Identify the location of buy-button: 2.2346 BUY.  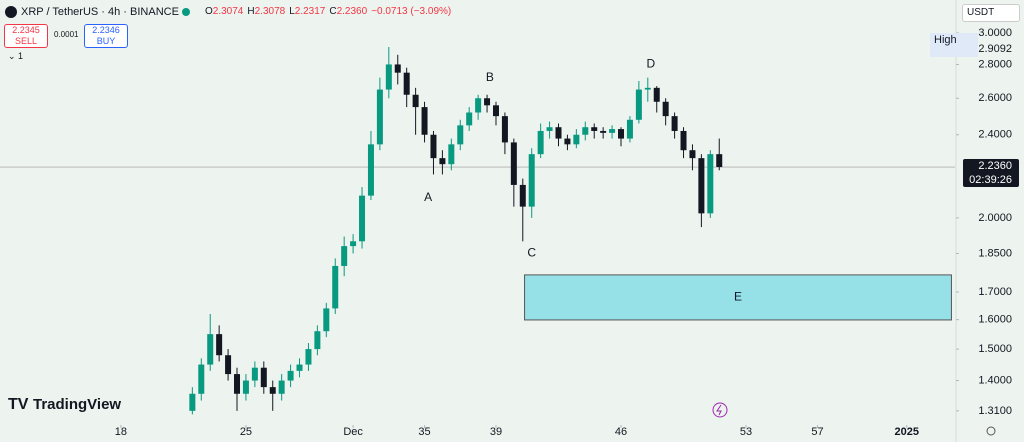
(106, 36).